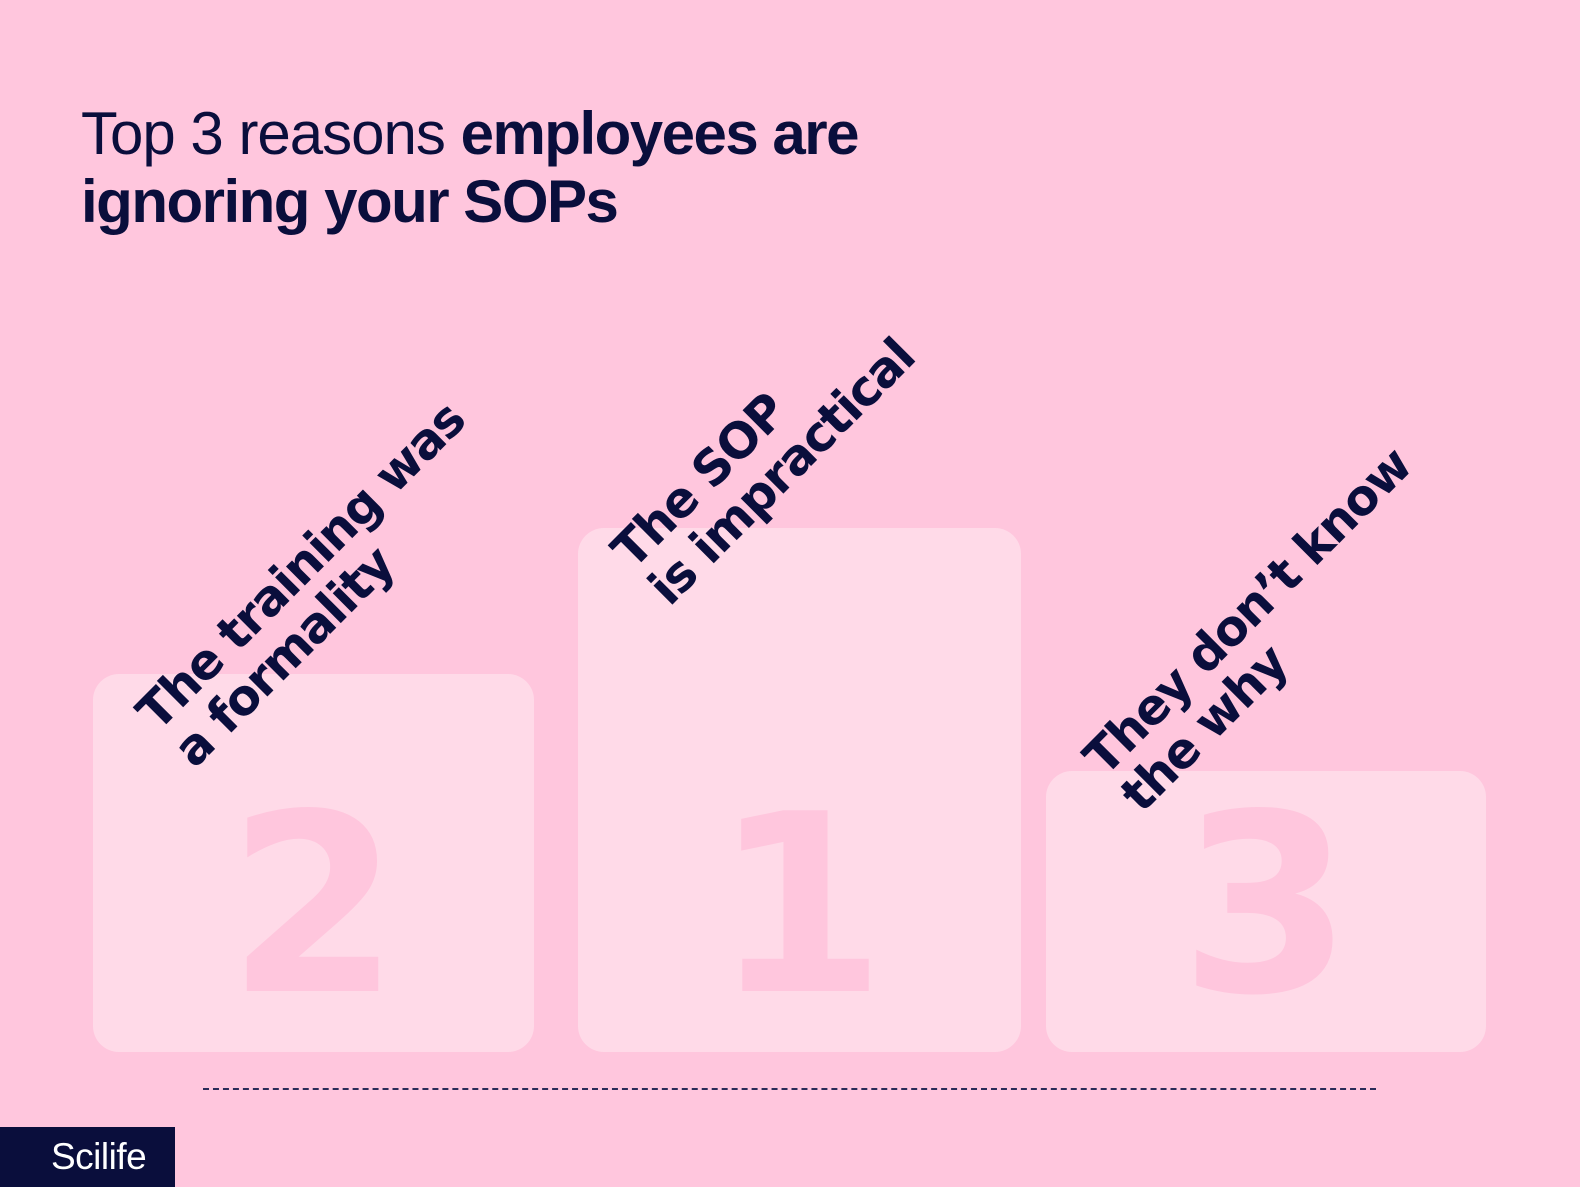 The width and height of the screenshot is (1580, 1187). I want to click on podium-rank-3: 3, so click(1266, 911).